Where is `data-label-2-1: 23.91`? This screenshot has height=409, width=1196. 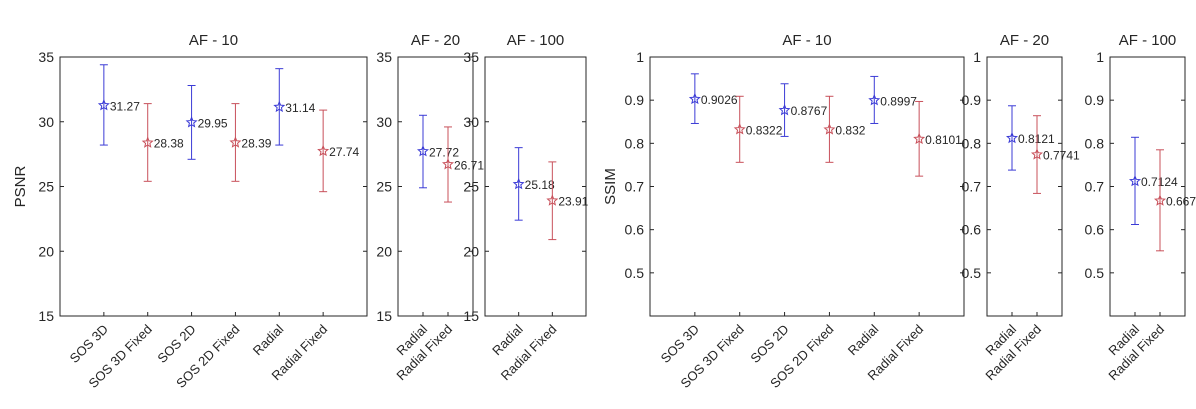 data-label-2-1: 23.91 is located at coordinates (573, 202).